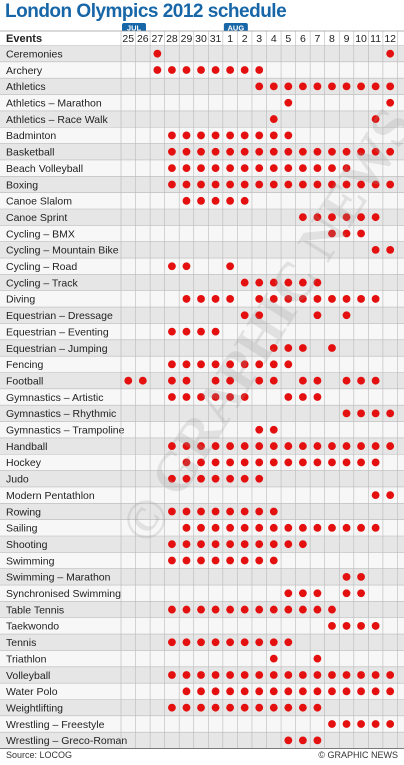  What do you see at coordinates (30, 153) in the screenshot?
I see `event-label: Basketball` at bounding box center [30, 153].